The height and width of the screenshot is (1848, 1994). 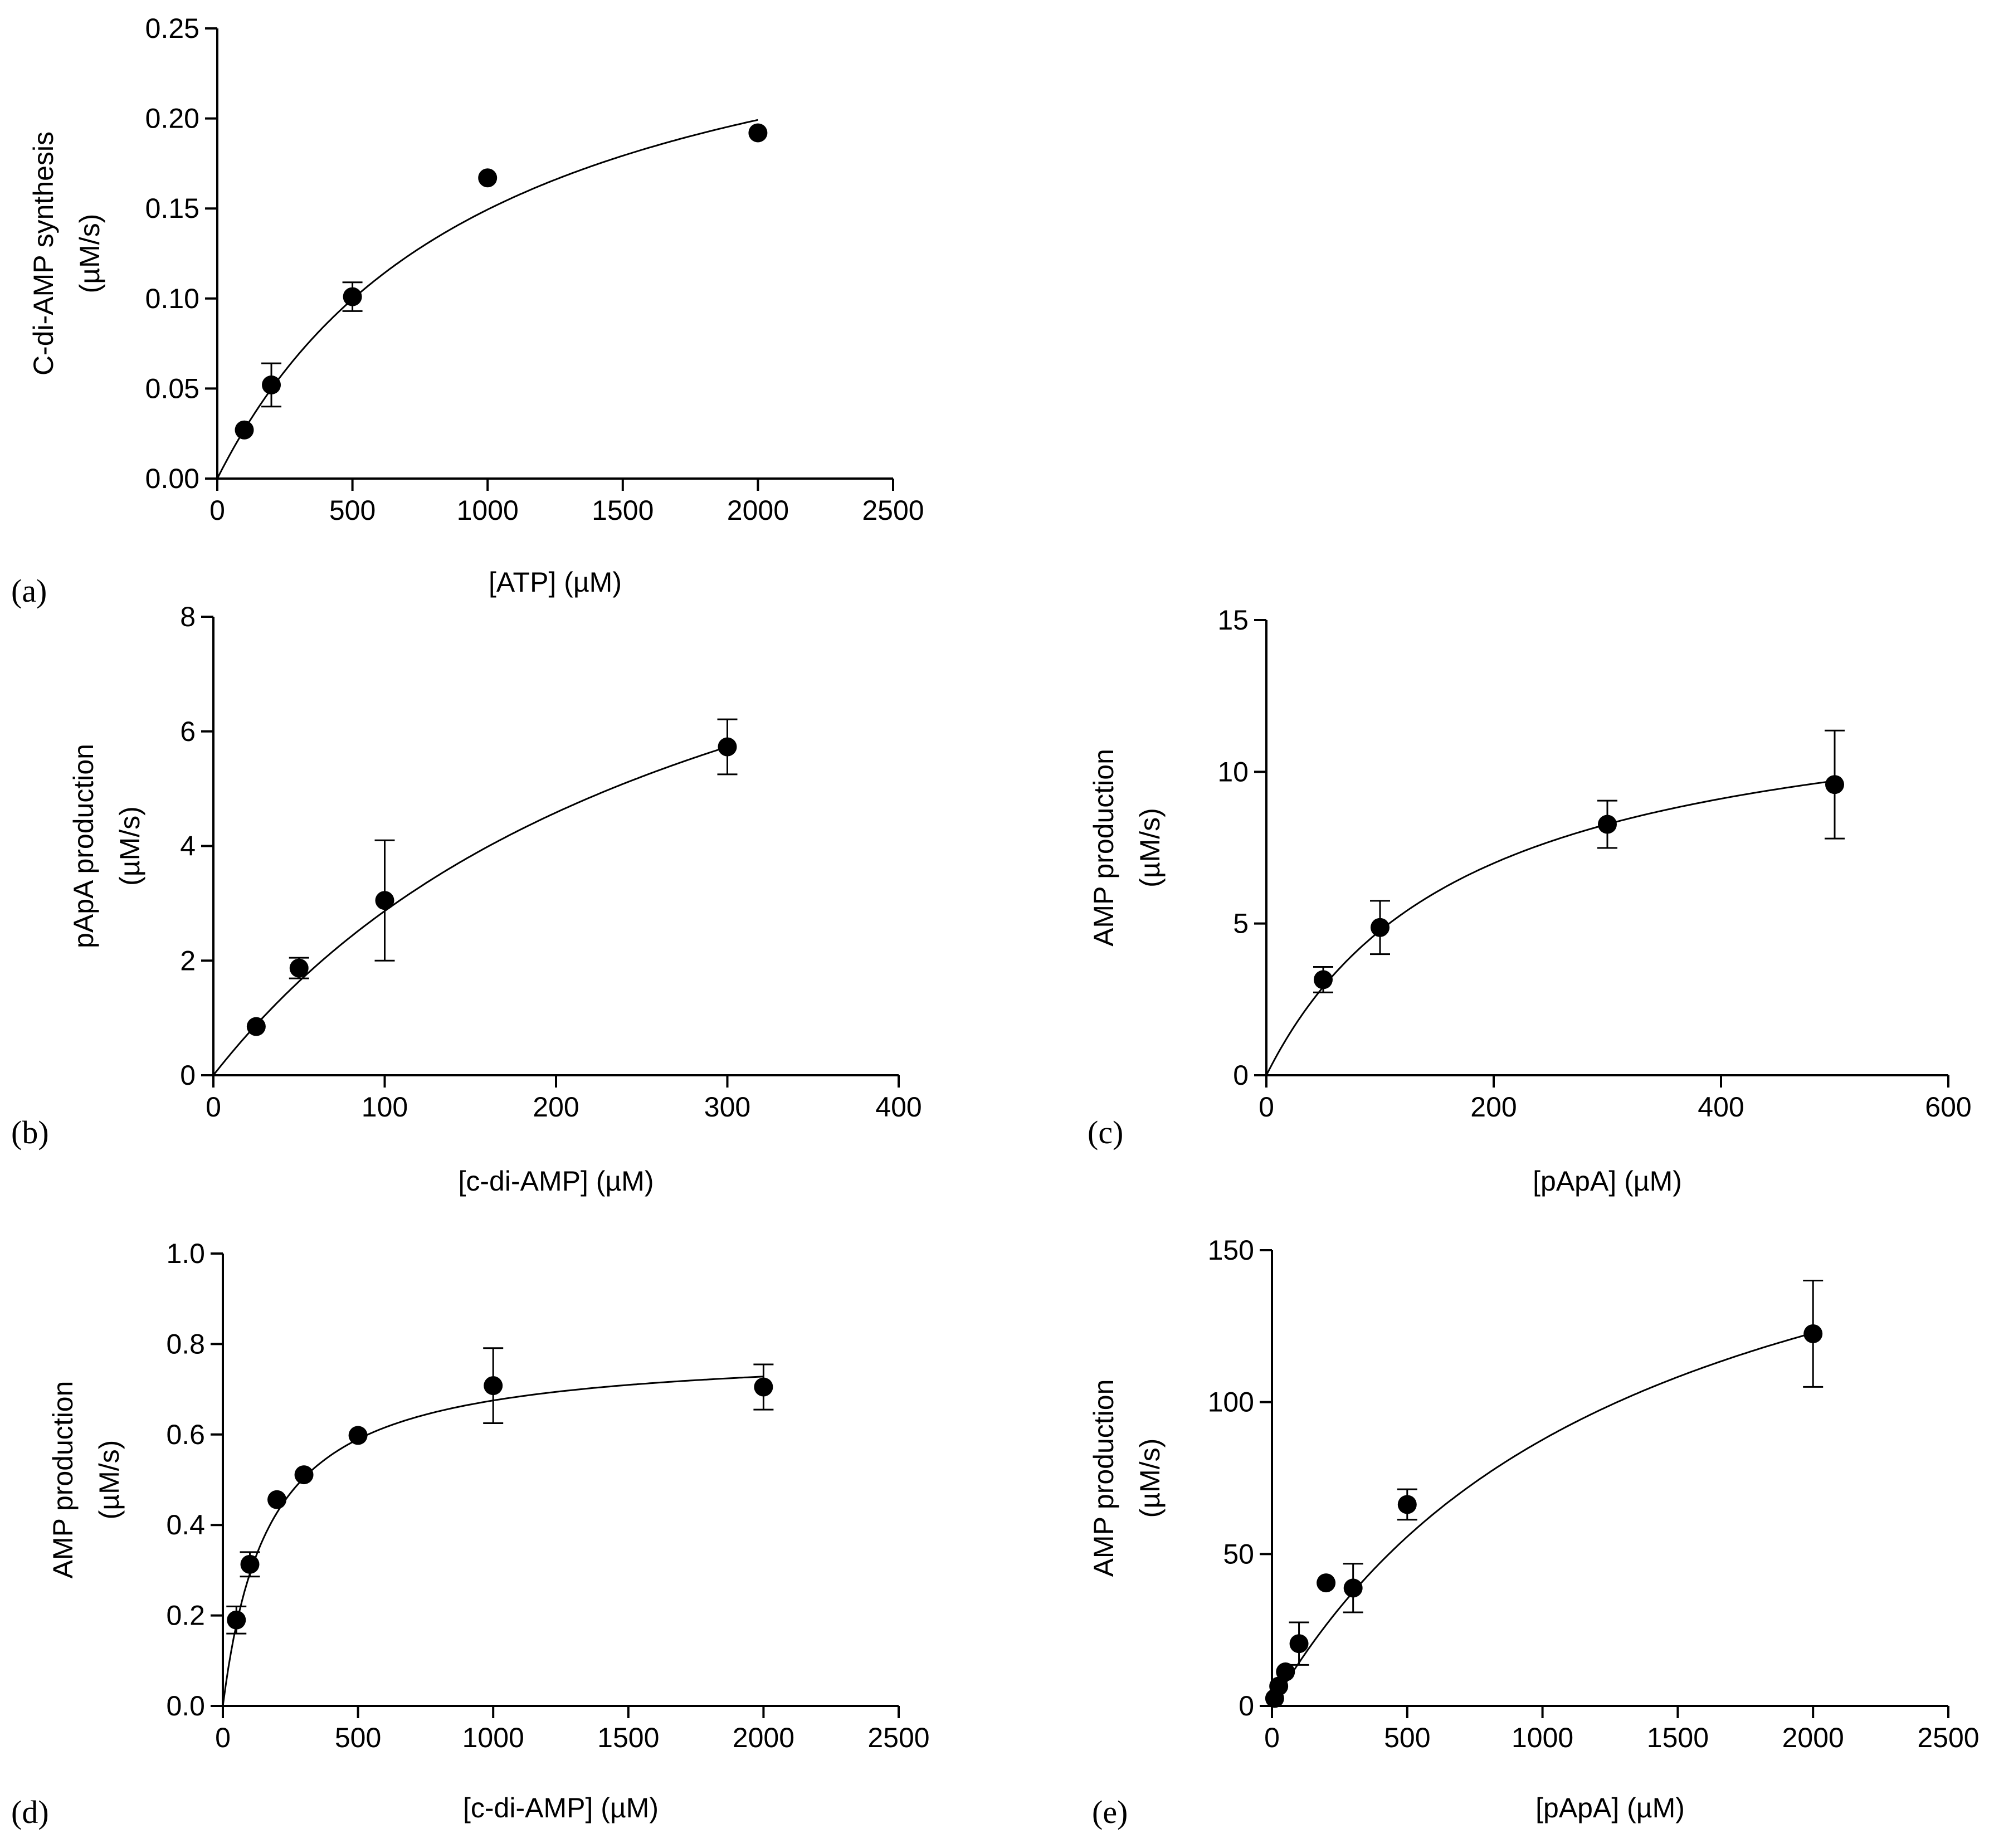 I want to click on x-axis-label: [c-di-AMP] (µM), so click(x=561, y=1808).